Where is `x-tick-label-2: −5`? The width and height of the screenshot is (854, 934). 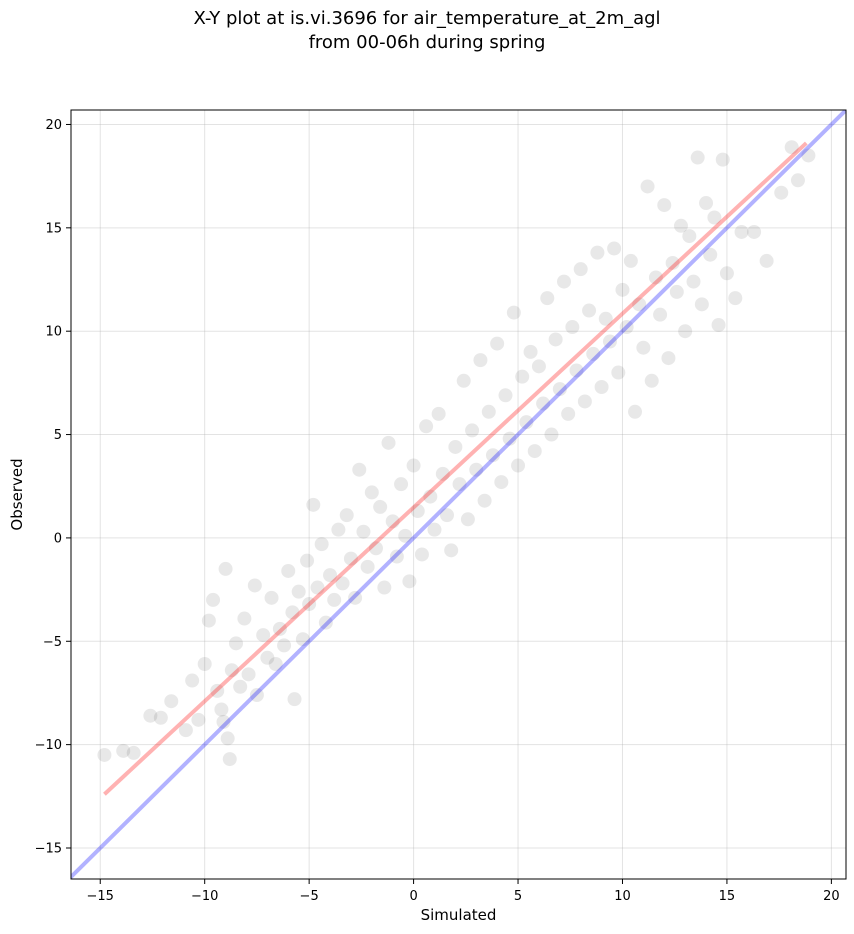
x-tick-label-2: −5 is located at coordinates (309, 896).